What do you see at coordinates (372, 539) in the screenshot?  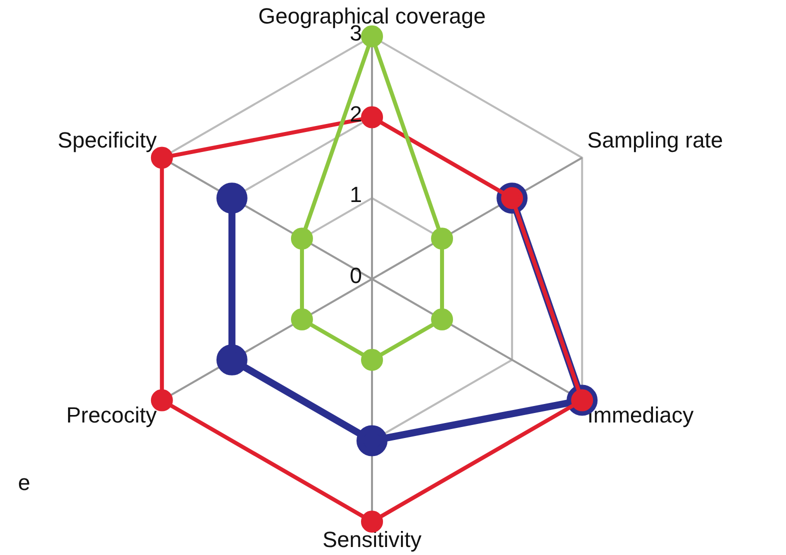 I see `spoke-label: Sensitivity` at bounding box center [372, 539].